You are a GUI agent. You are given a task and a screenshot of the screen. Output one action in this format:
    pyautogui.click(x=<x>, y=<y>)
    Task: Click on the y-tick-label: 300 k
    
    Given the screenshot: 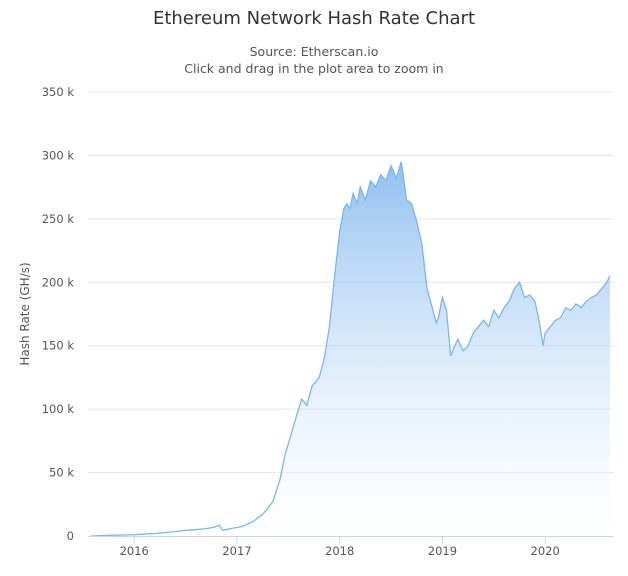 What is the action you would take?
    pyautogui.click(x=58, y=155)
    